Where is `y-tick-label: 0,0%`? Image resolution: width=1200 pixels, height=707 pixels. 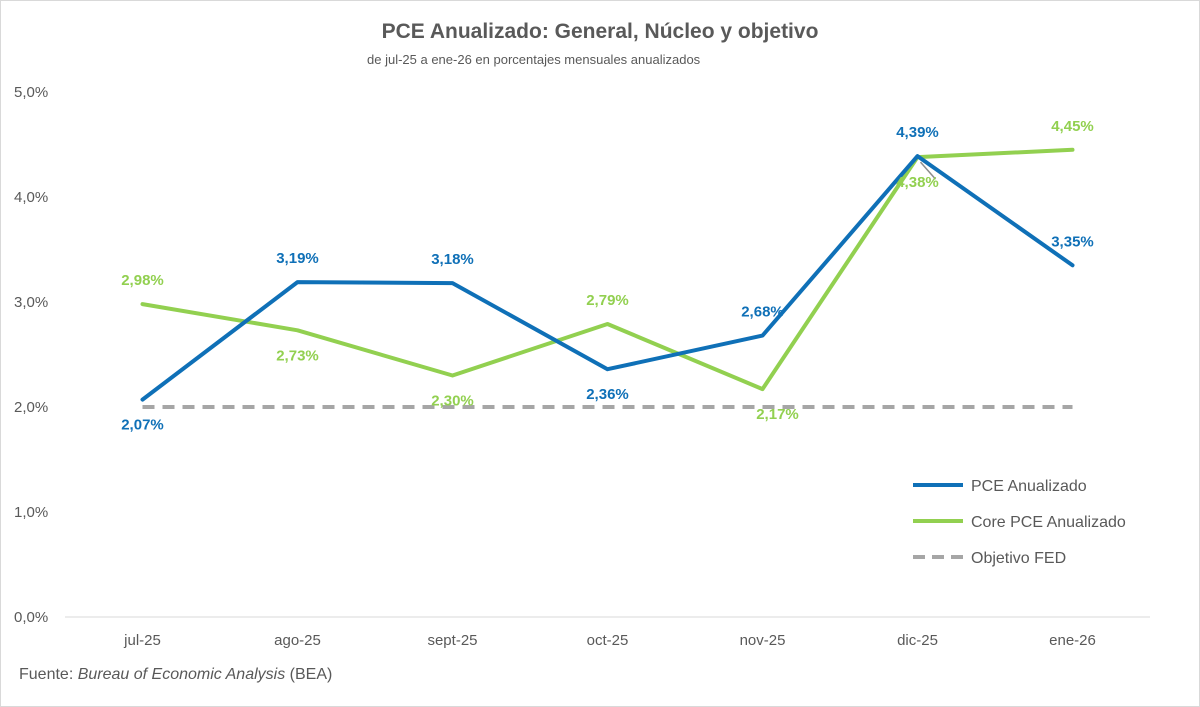 y-tick-label: 0,0% is located at coordinates (31, 617).